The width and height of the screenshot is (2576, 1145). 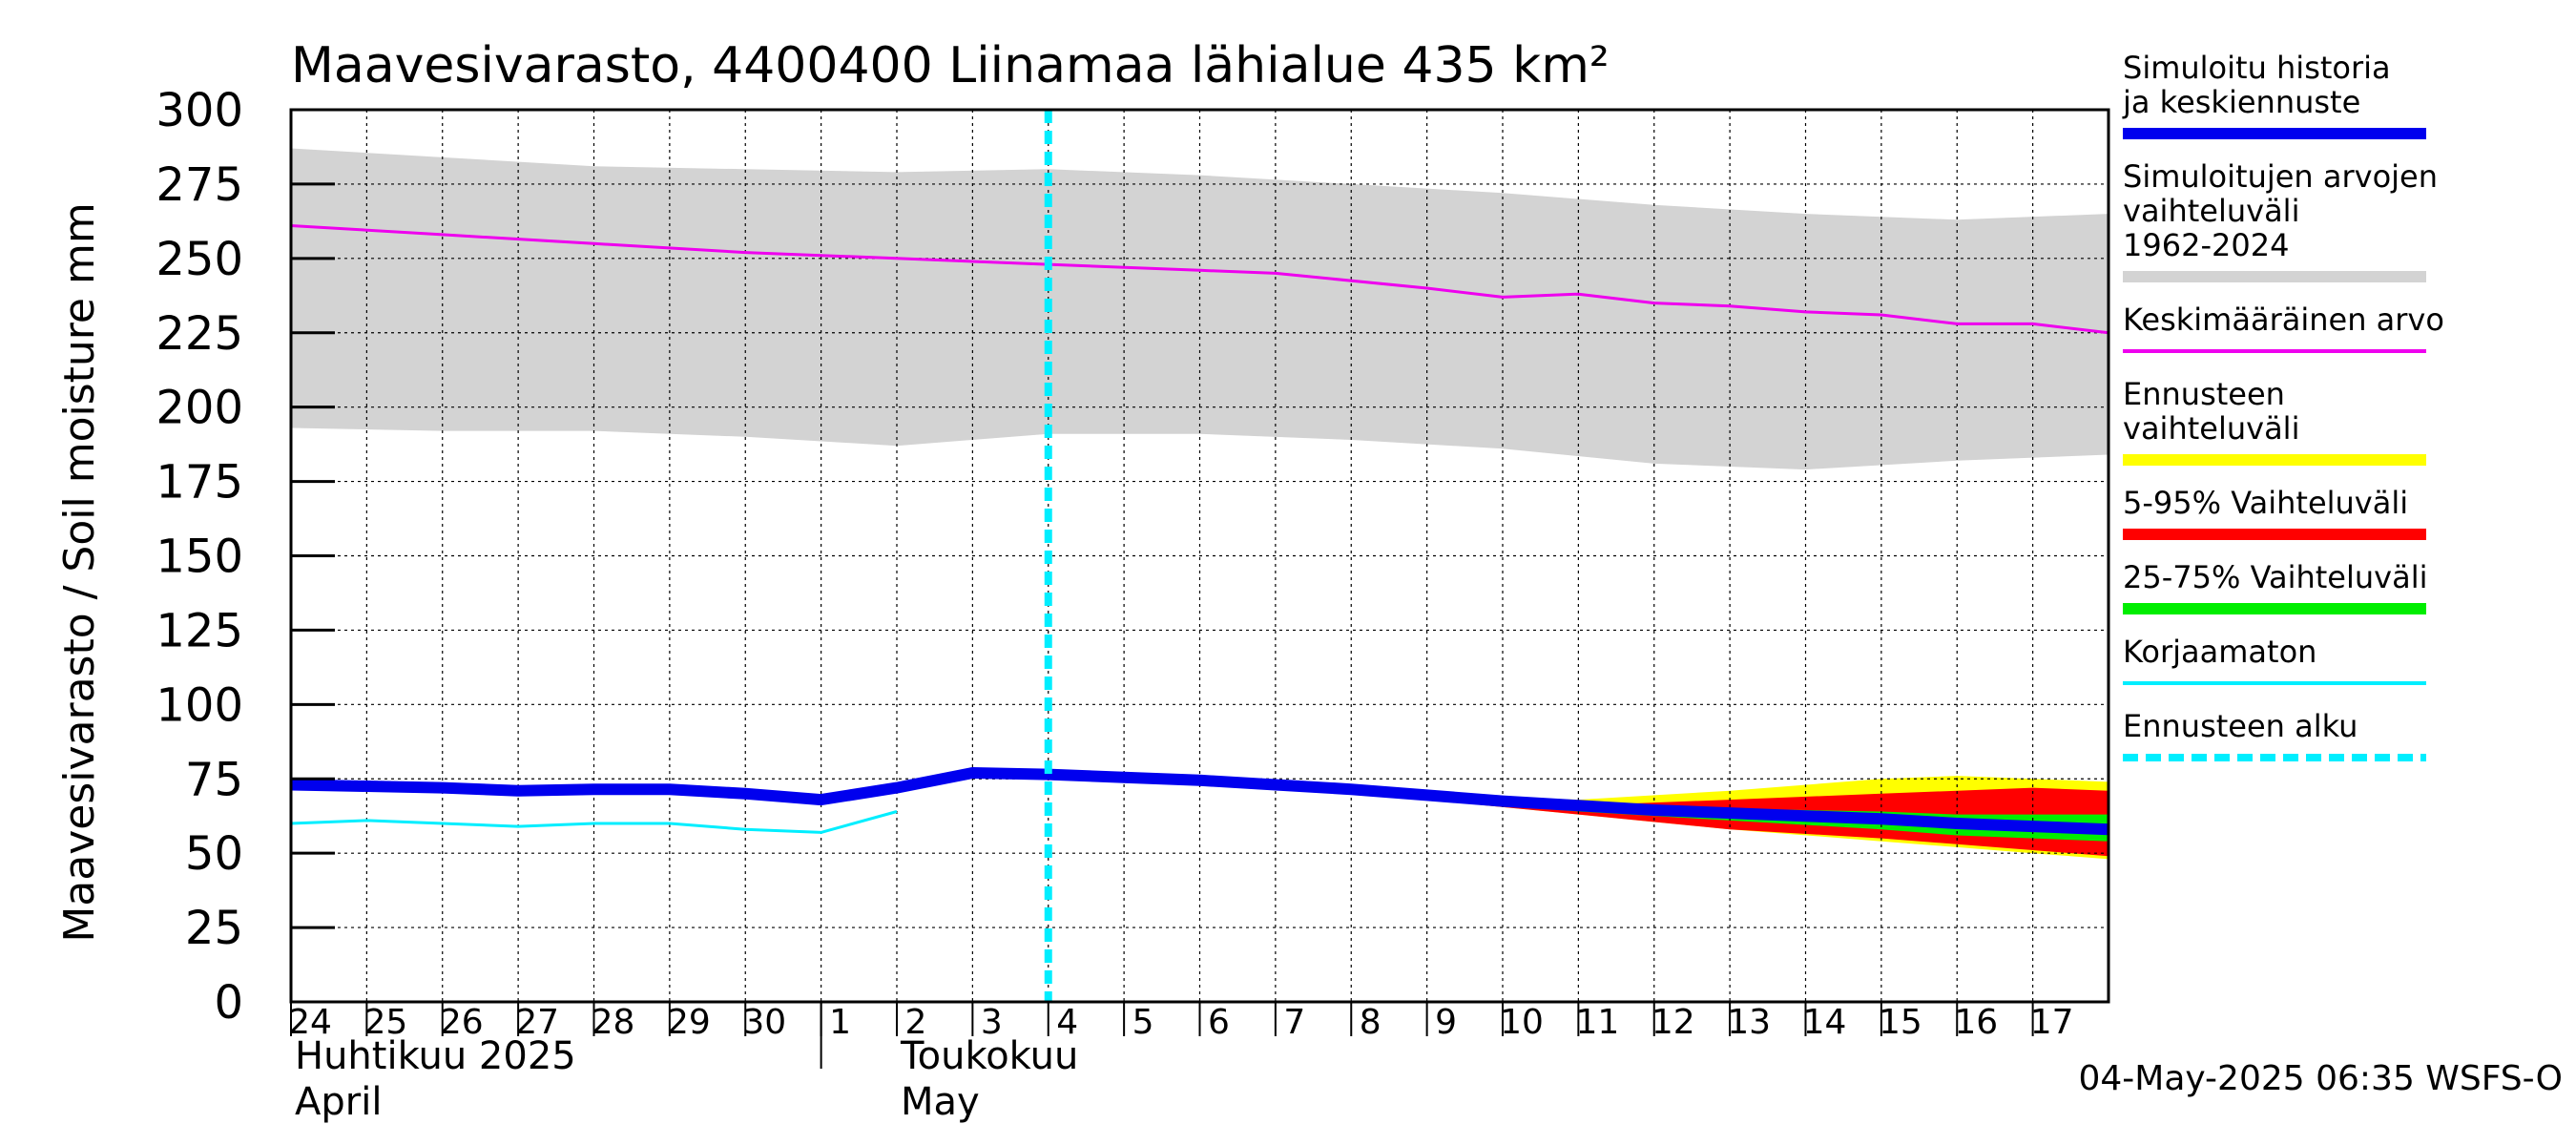 What do you see at coordinates (199, 557) in the screenshot?
I see `y-tick-label: 150` at bounding box center [199, 557].